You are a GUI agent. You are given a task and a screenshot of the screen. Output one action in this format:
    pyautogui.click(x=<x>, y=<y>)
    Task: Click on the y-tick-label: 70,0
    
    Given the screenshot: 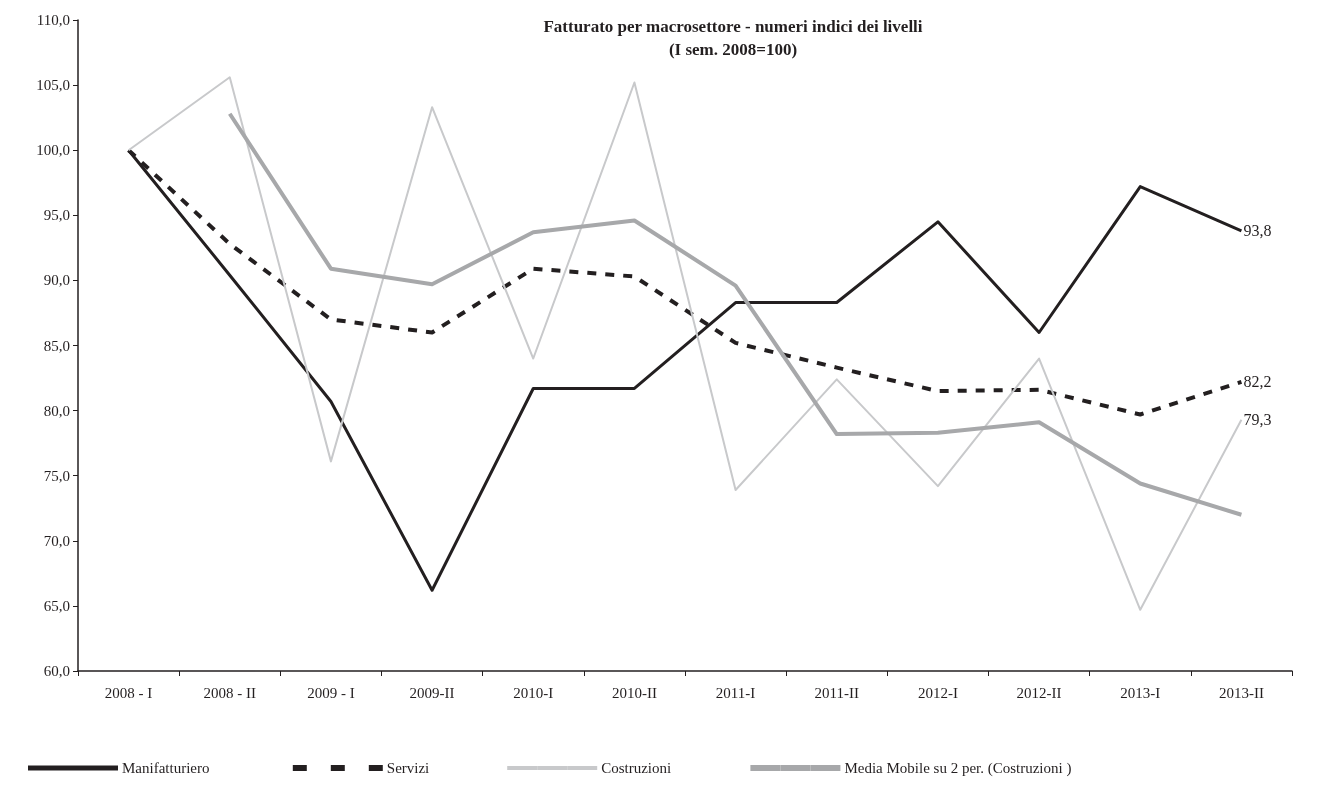 What is the action you would take?
    pyautogui.click(x=56, y=540)
    